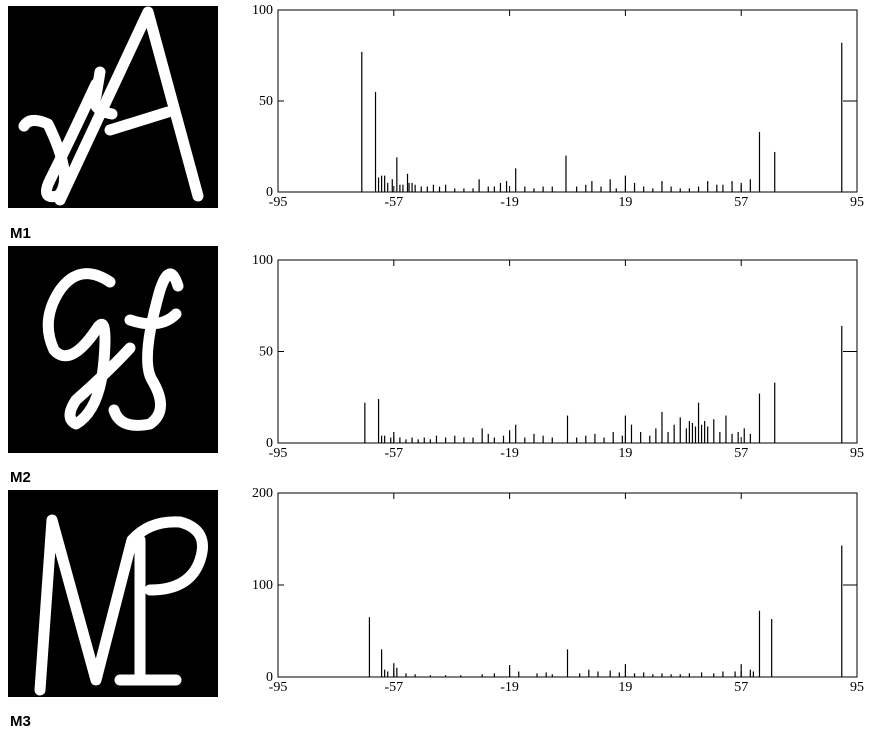  I want to click on y-tick-label: 200, so click(262, 493).